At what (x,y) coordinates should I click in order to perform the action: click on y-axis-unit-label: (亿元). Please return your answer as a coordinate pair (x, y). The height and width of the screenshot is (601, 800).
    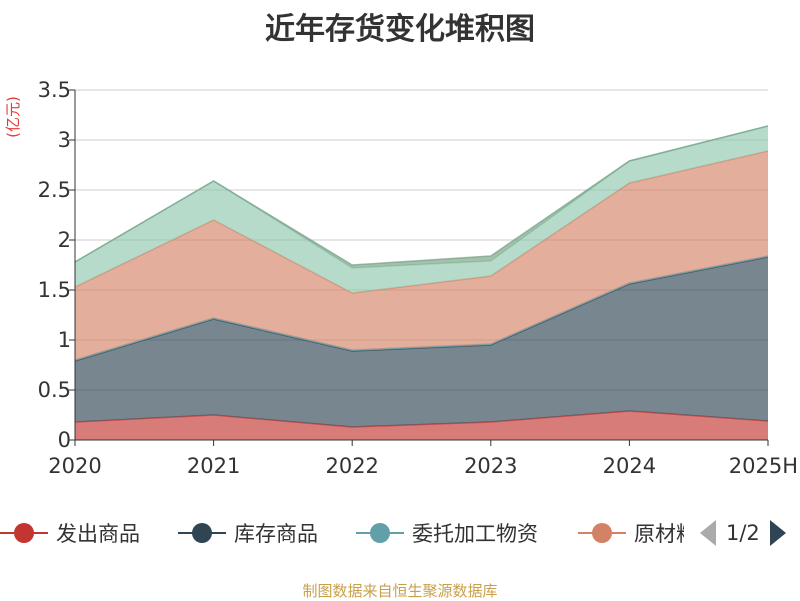
    Looking at the image, I should click on (13, 117).